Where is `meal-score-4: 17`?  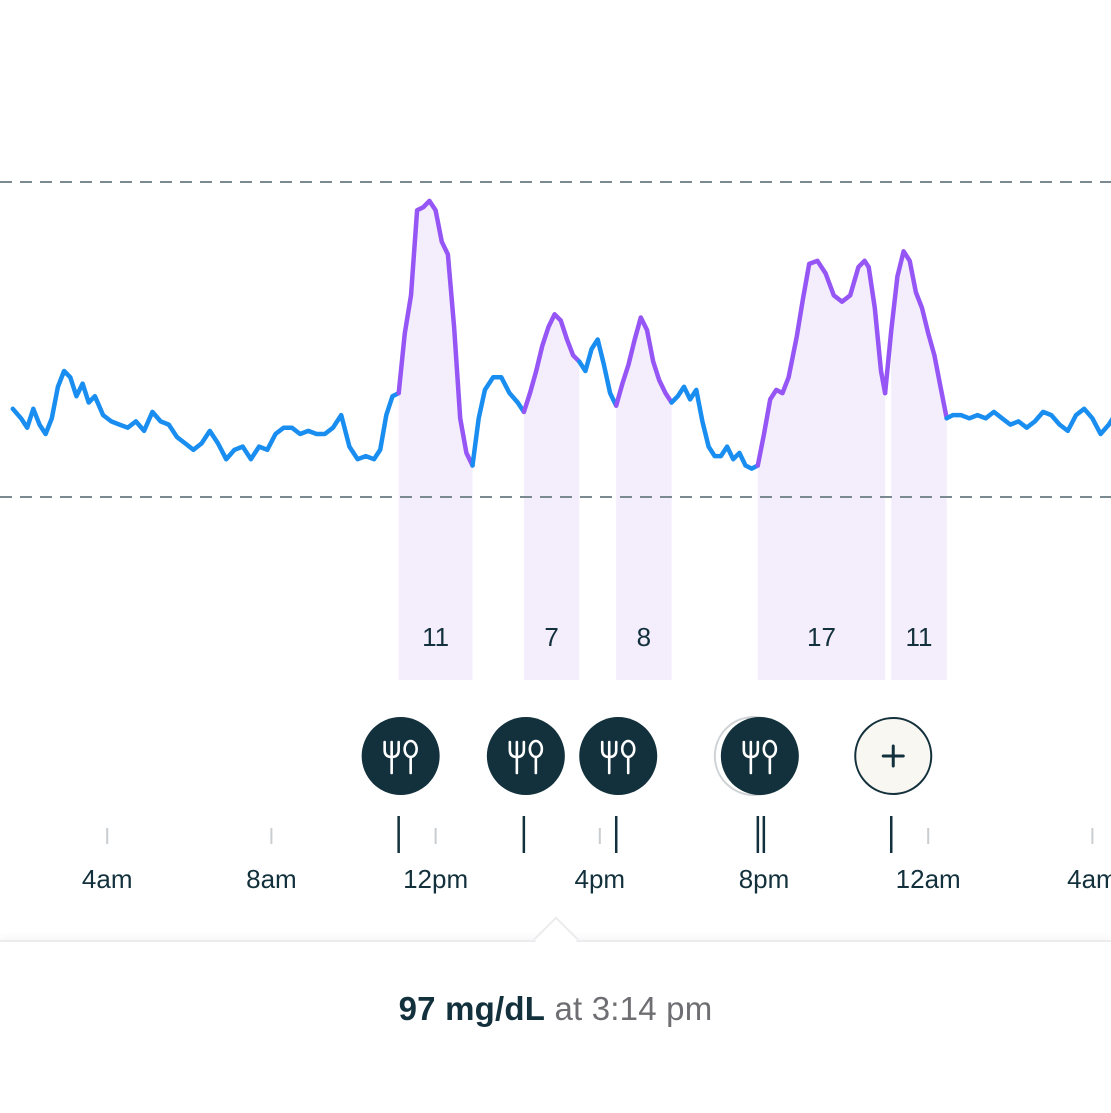 meal-score-4: 17 is located at coordinates (821, 637).